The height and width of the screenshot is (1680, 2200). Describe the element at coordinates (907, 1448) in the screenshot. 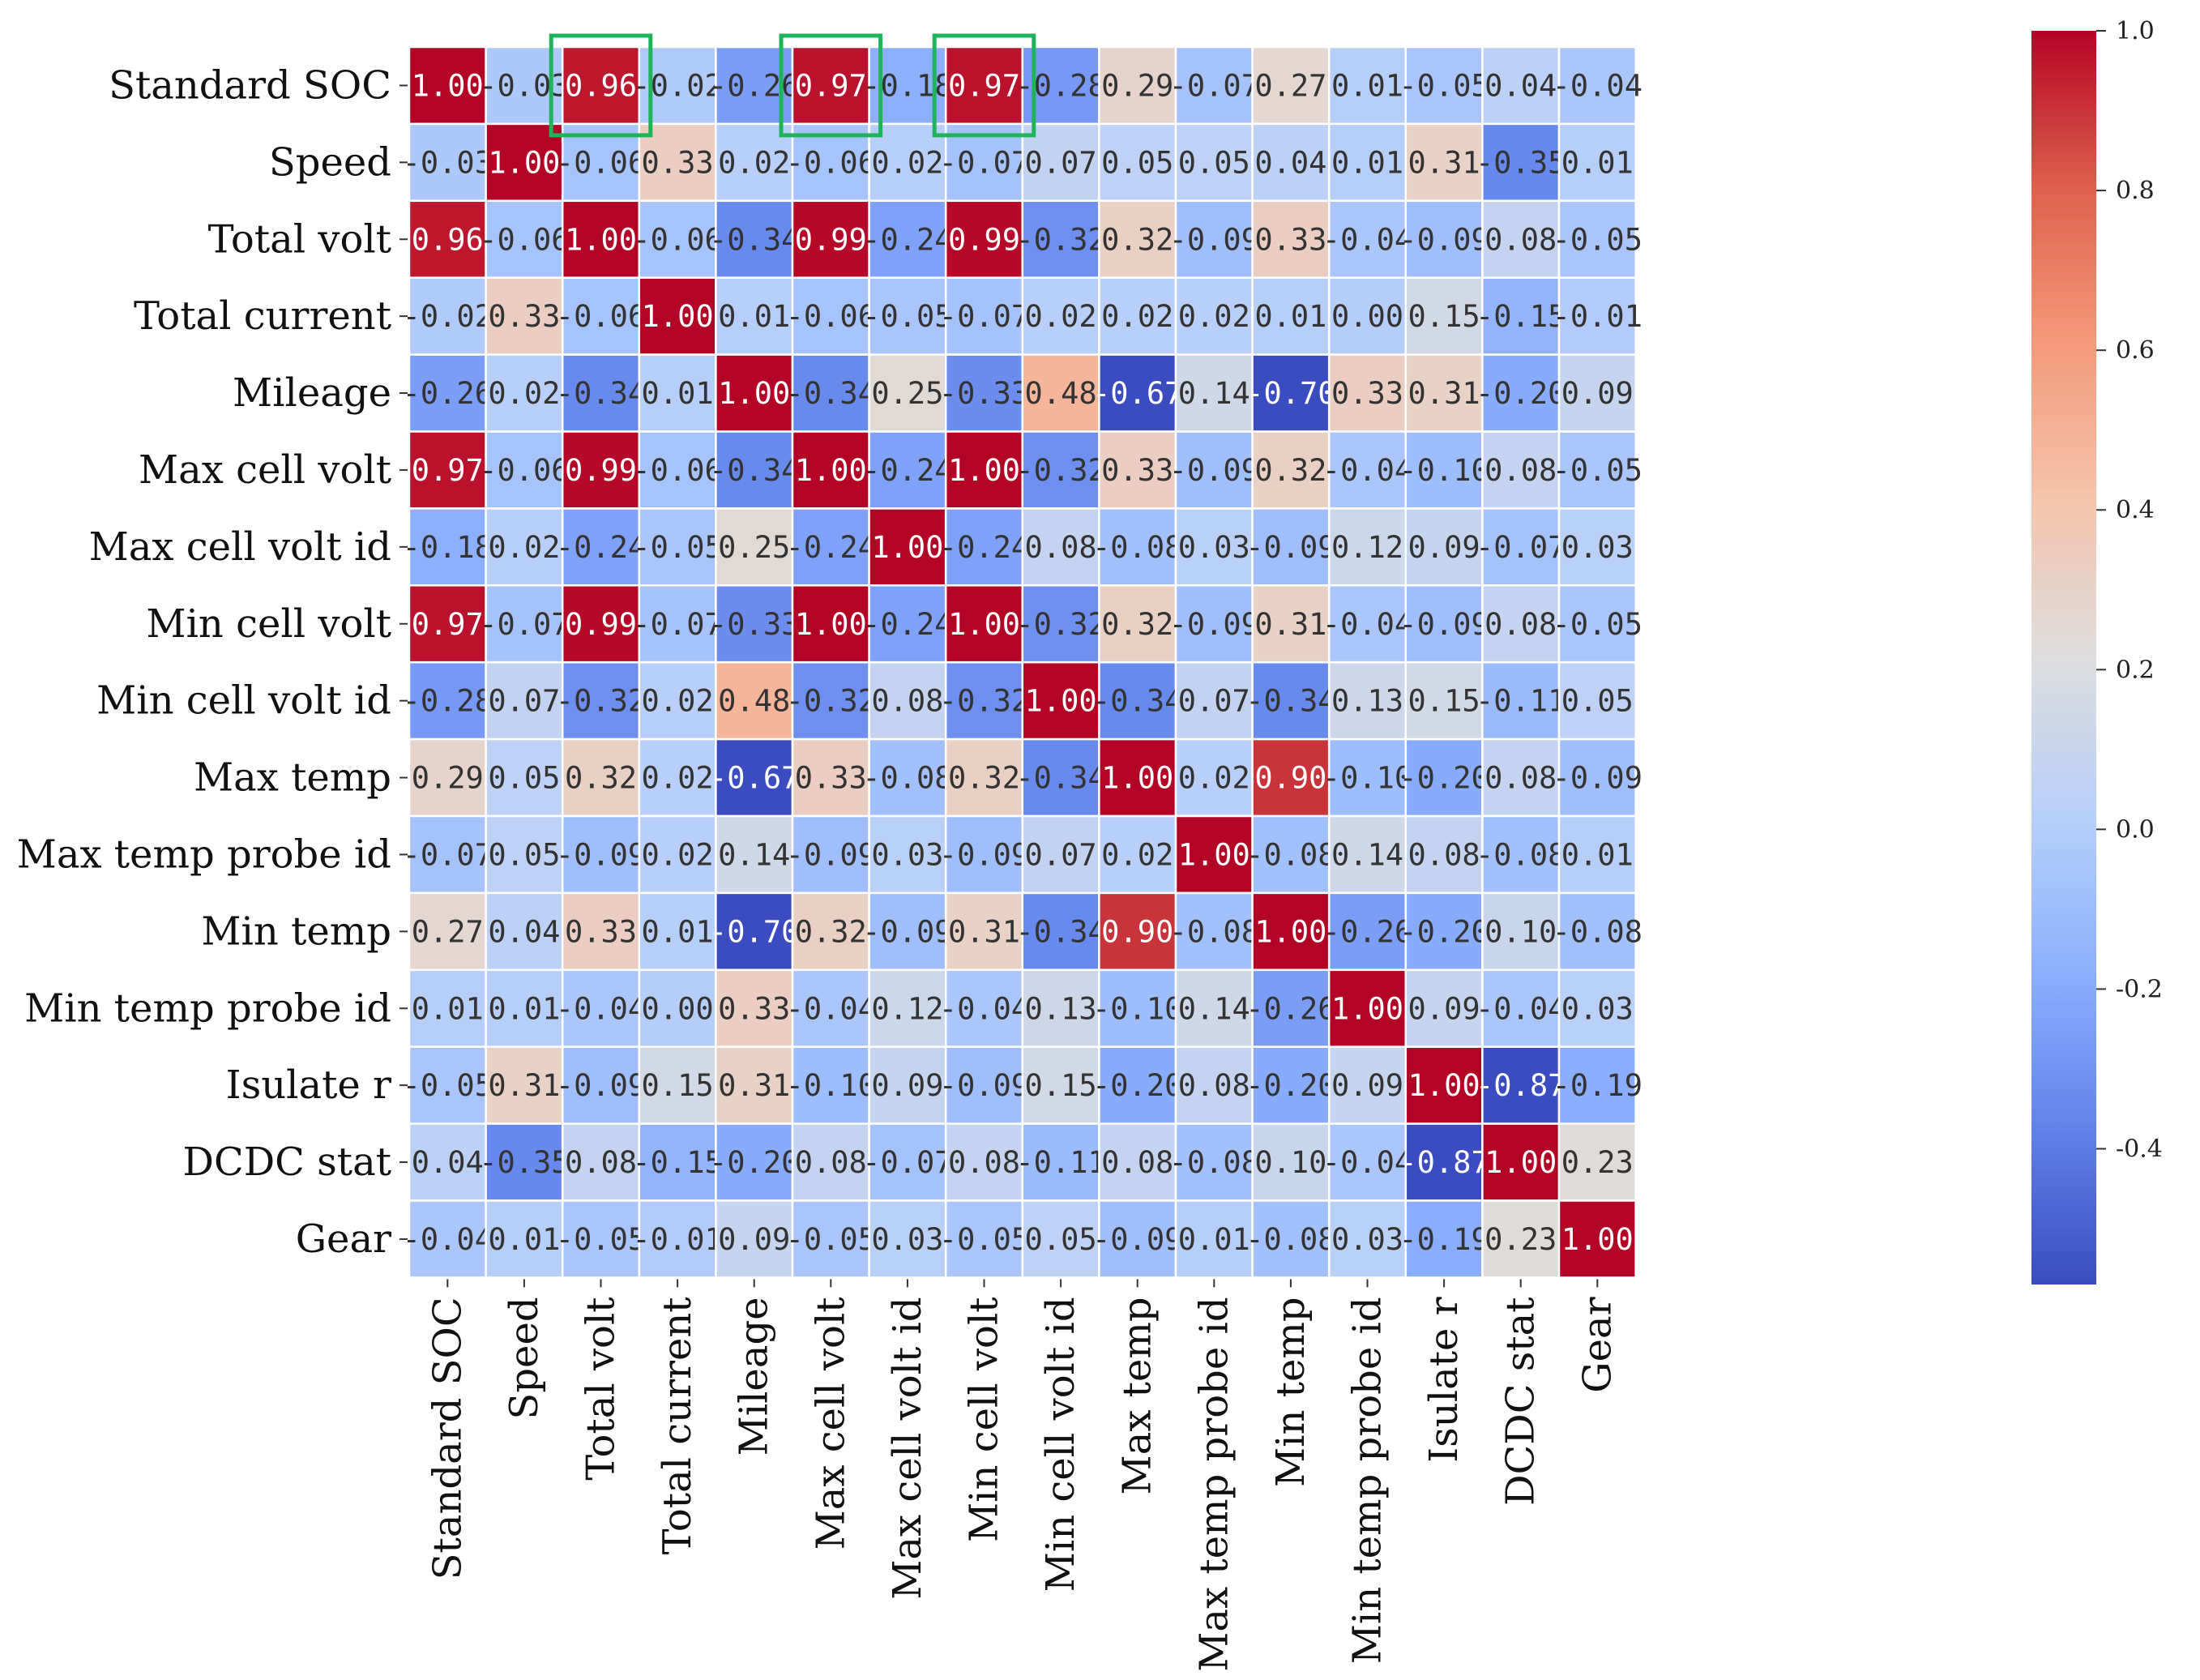

I see `x-tick-label: Max cell volt id` at that location.